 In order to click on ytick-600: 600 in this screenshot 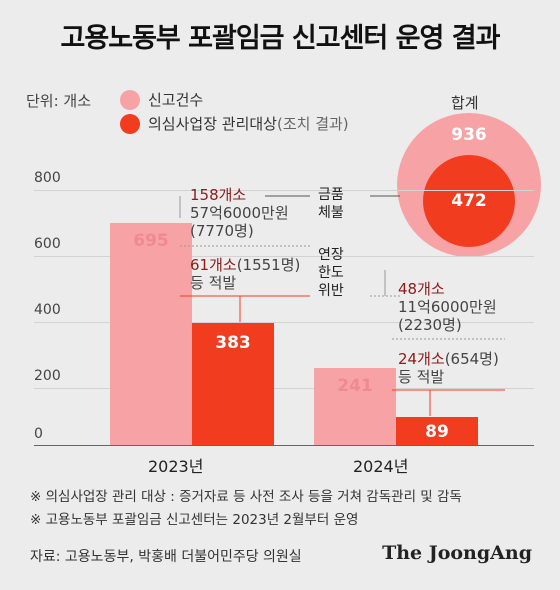, I will do `click(47, 244)`.